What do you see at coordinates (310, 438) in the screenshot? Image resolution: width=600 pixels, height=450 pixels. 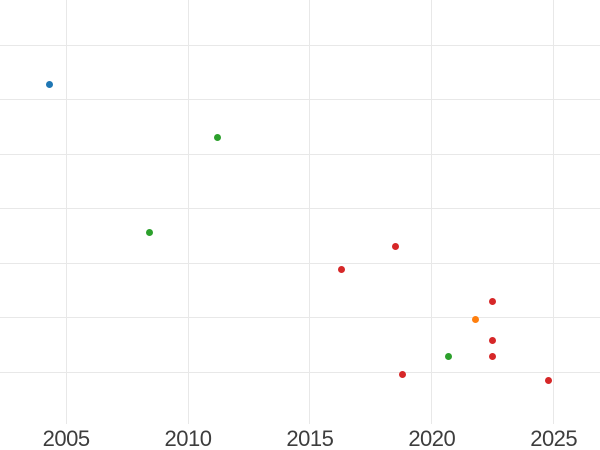 I see `x-tick-label: 2015` at bounding box center [310, 438].